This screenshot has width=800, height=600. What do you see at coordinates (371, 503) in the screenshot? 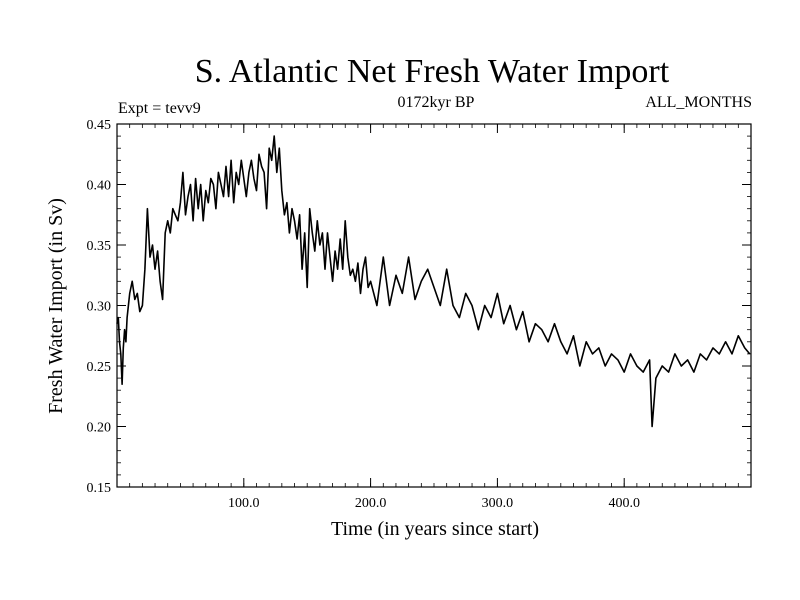
I see `x-tick-label: 200.0` at bounding box center [371, 503].